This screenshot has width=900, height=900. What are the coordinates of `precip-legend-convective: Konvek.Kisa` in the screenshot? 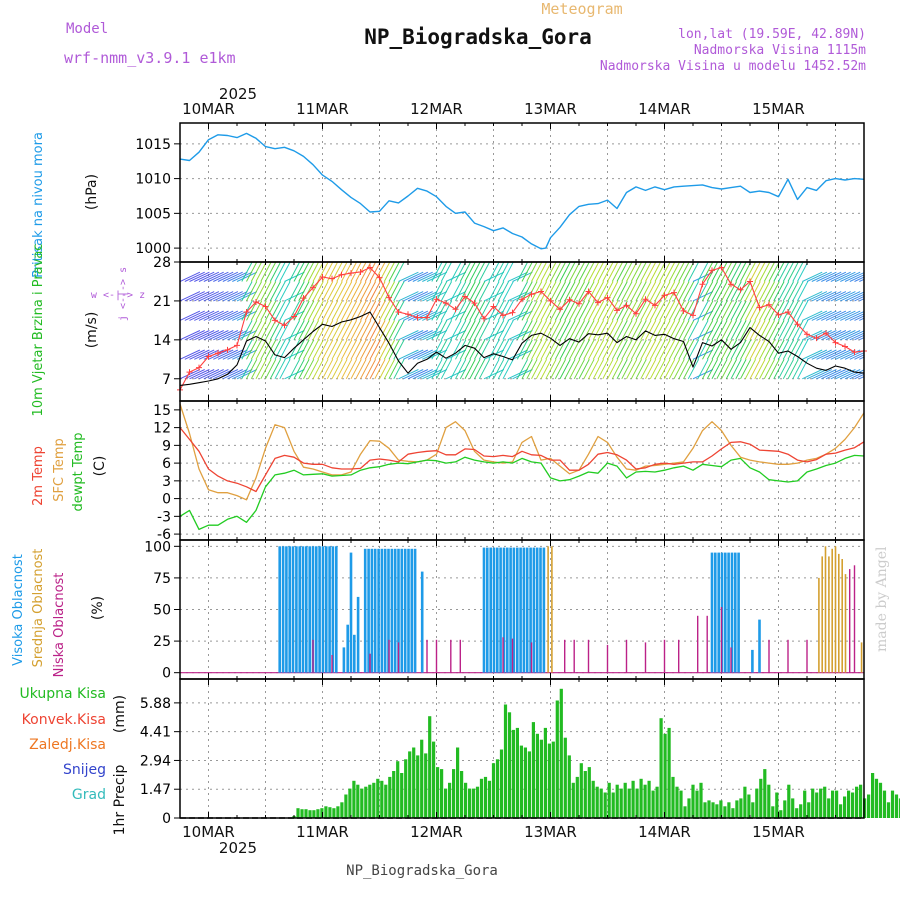 It's located at (64, 720).